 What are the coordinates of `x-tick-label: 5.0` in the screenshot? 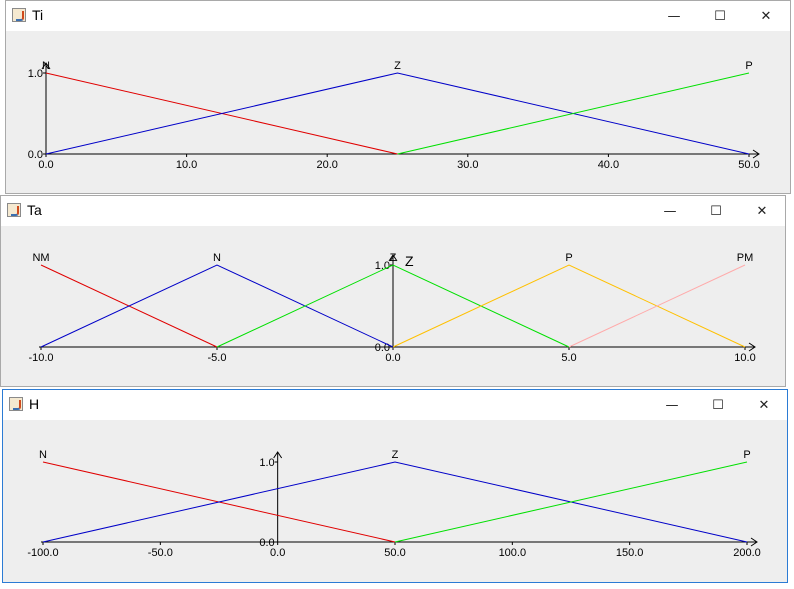 It's located at (568, 358).